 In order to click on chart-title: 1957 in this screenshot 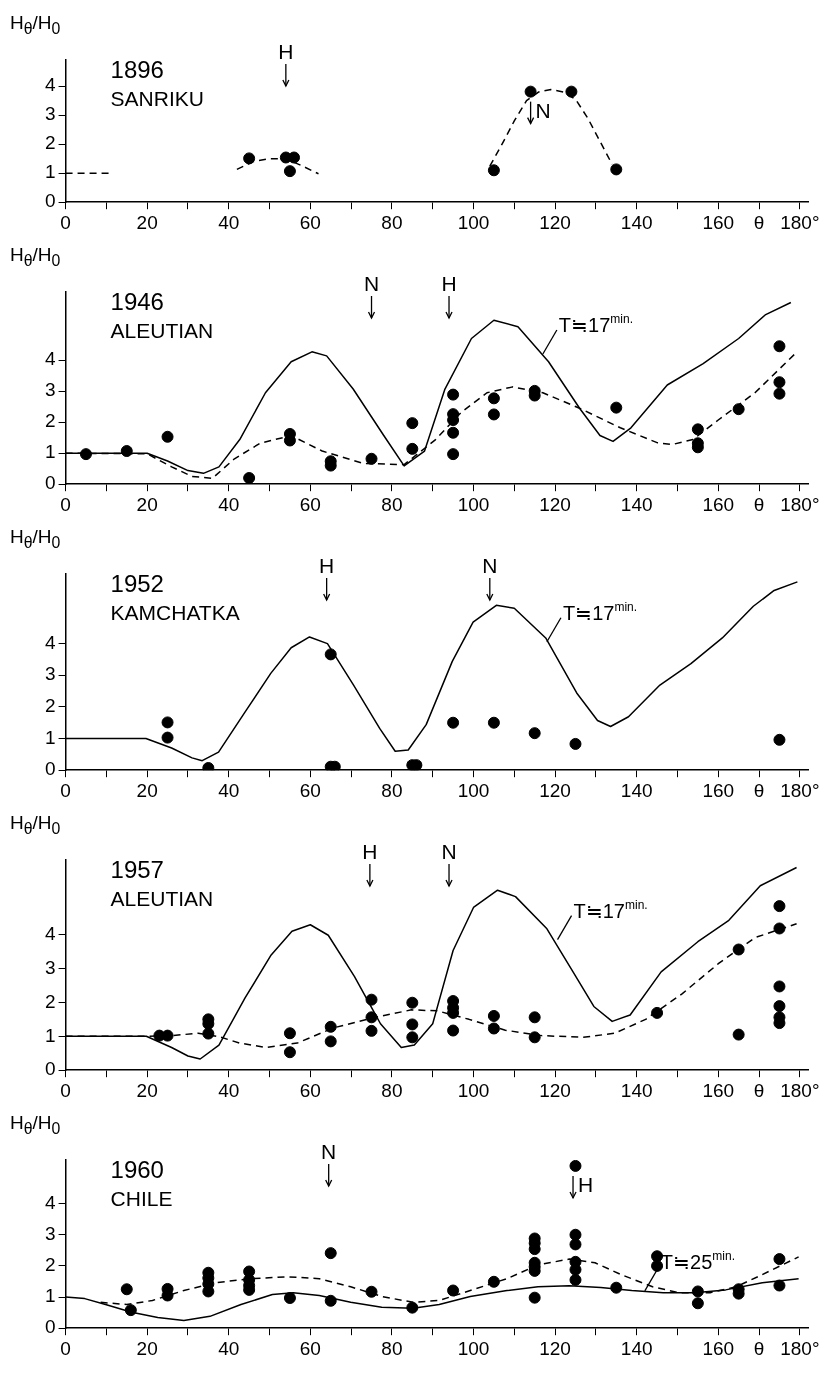, I will do `click(137, 869)`.